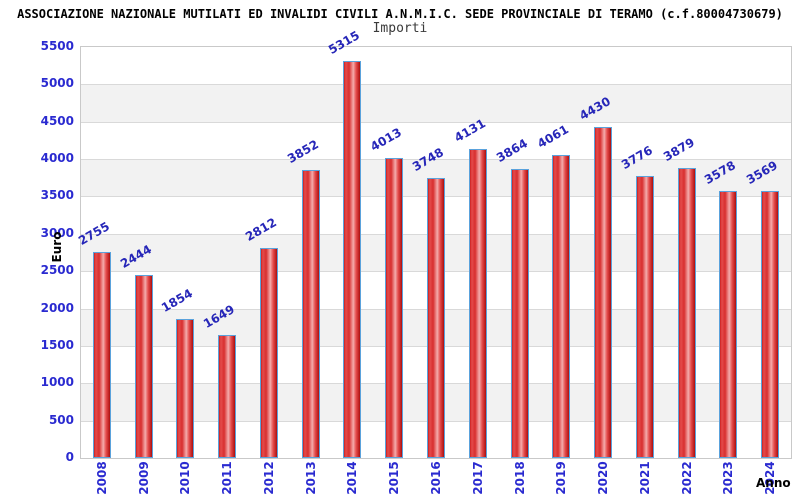  What do you see at coordinates (436, 478) in the screenshot?
I see `x-tick-label: 2016` at bounding box center [436, 478].